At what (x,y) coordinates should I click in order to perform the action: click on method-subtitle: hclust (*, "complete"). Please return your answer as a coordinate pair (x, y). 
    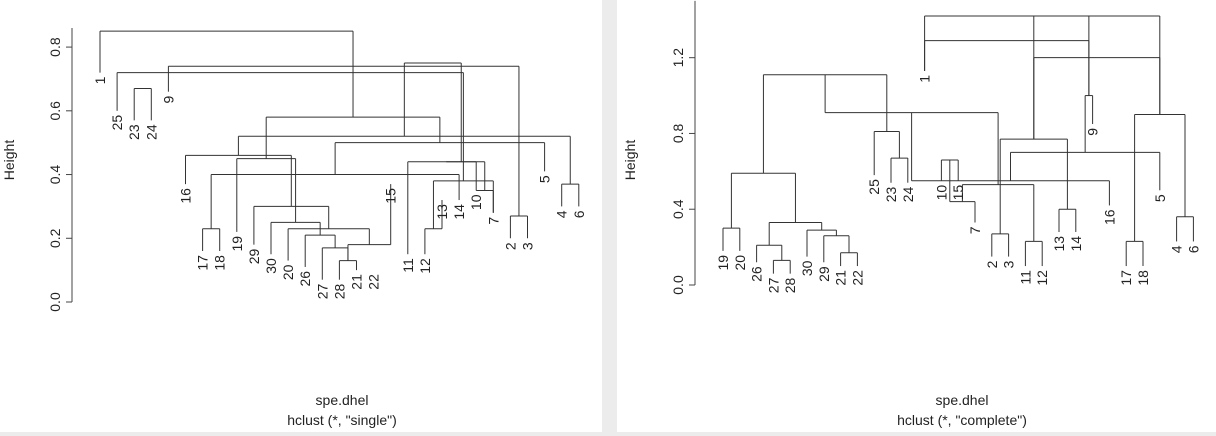
    Looking at the image, I should click on (962, 420).